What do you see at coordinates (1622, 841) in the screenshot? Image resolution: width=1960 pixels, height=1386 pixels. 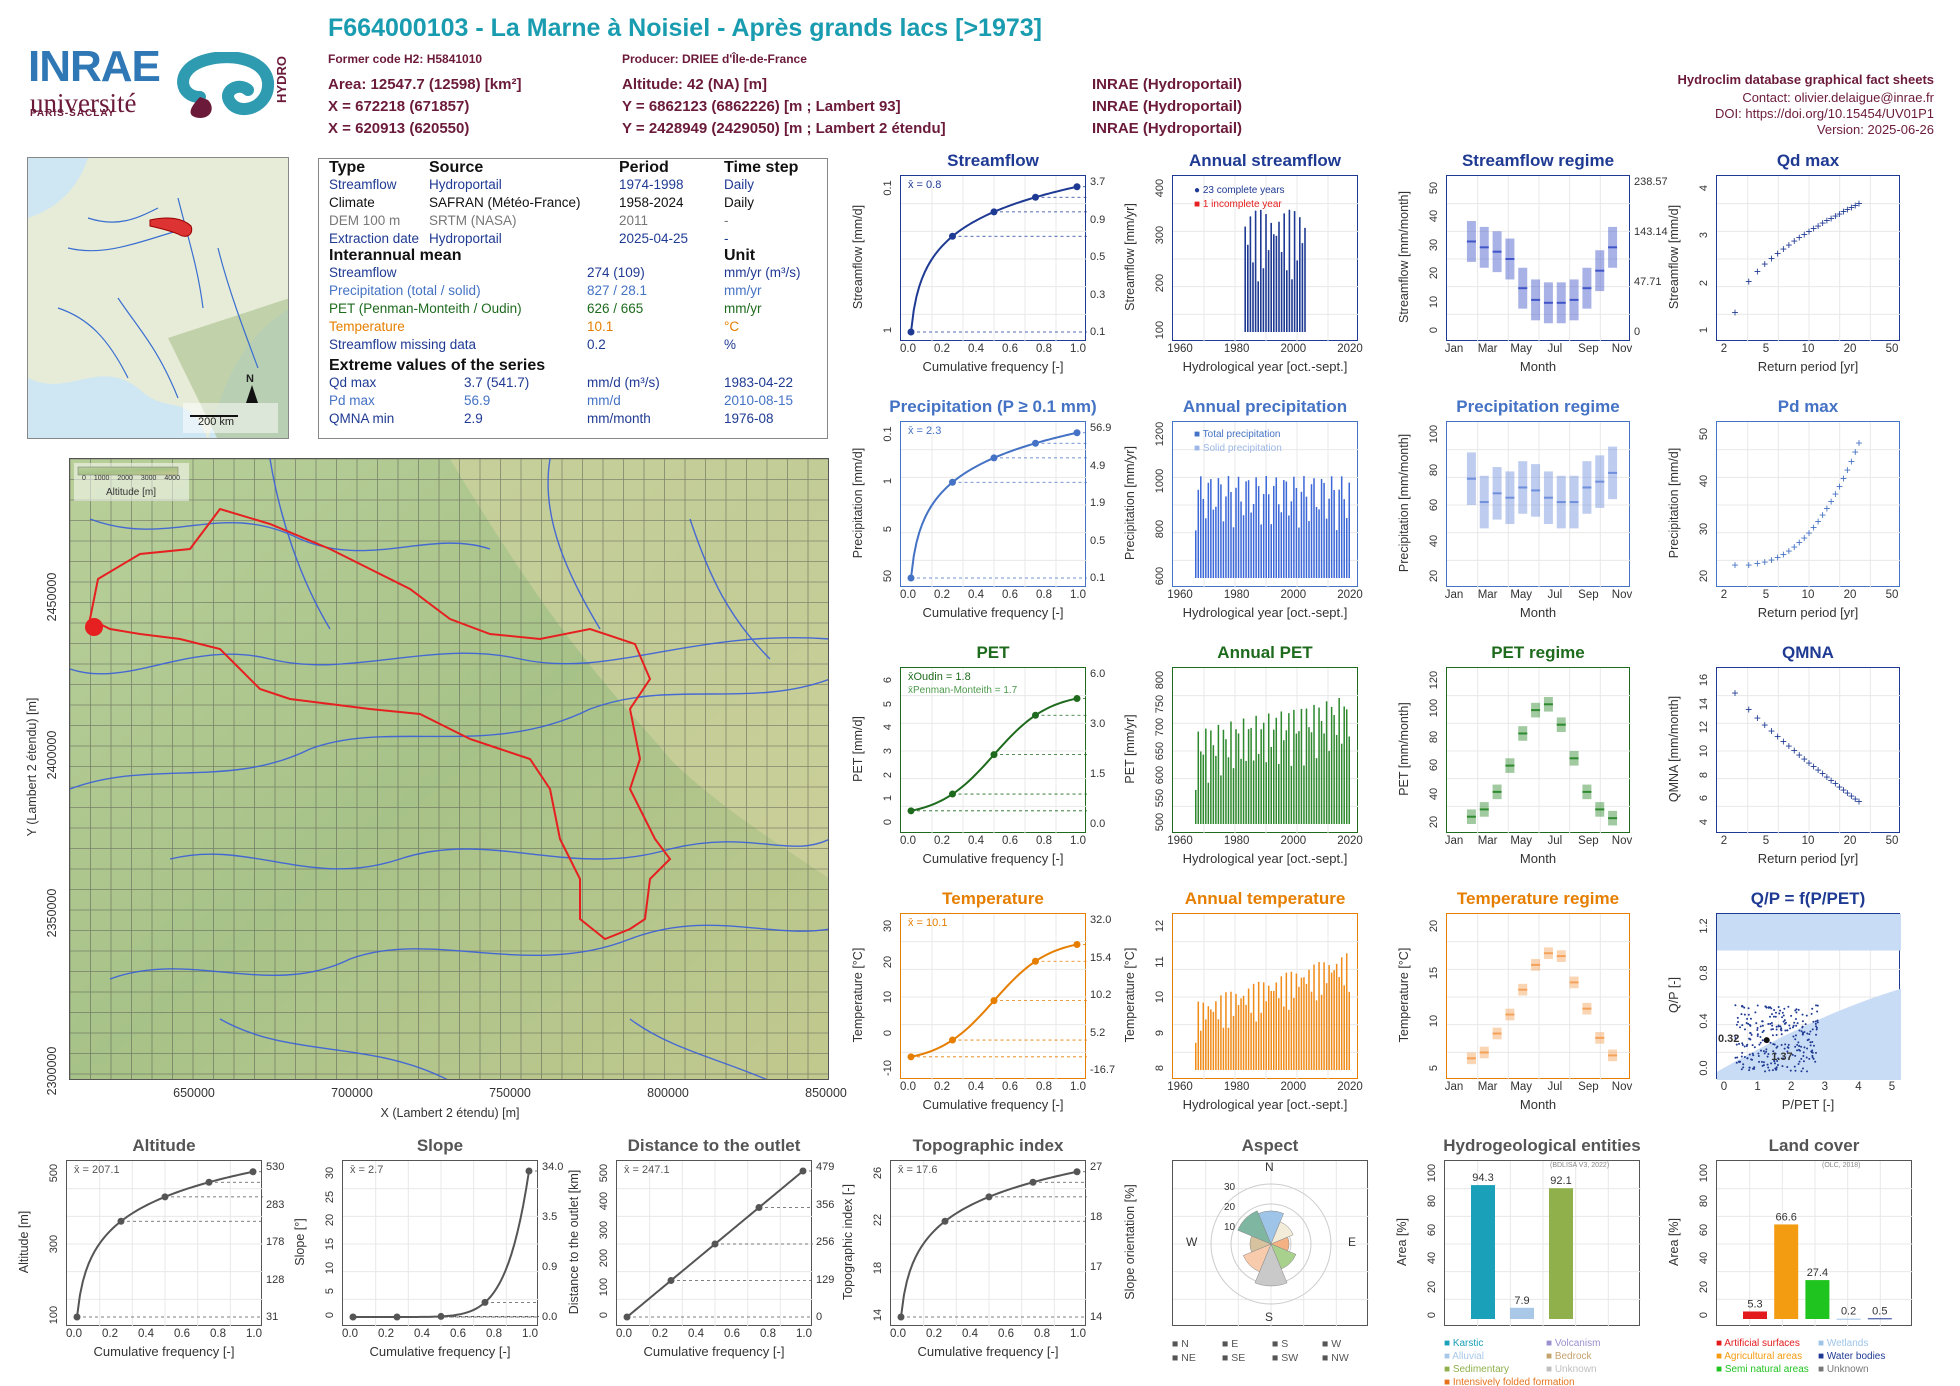 I see `x-tick-label: Nov` at bounding box center [1622, 841].